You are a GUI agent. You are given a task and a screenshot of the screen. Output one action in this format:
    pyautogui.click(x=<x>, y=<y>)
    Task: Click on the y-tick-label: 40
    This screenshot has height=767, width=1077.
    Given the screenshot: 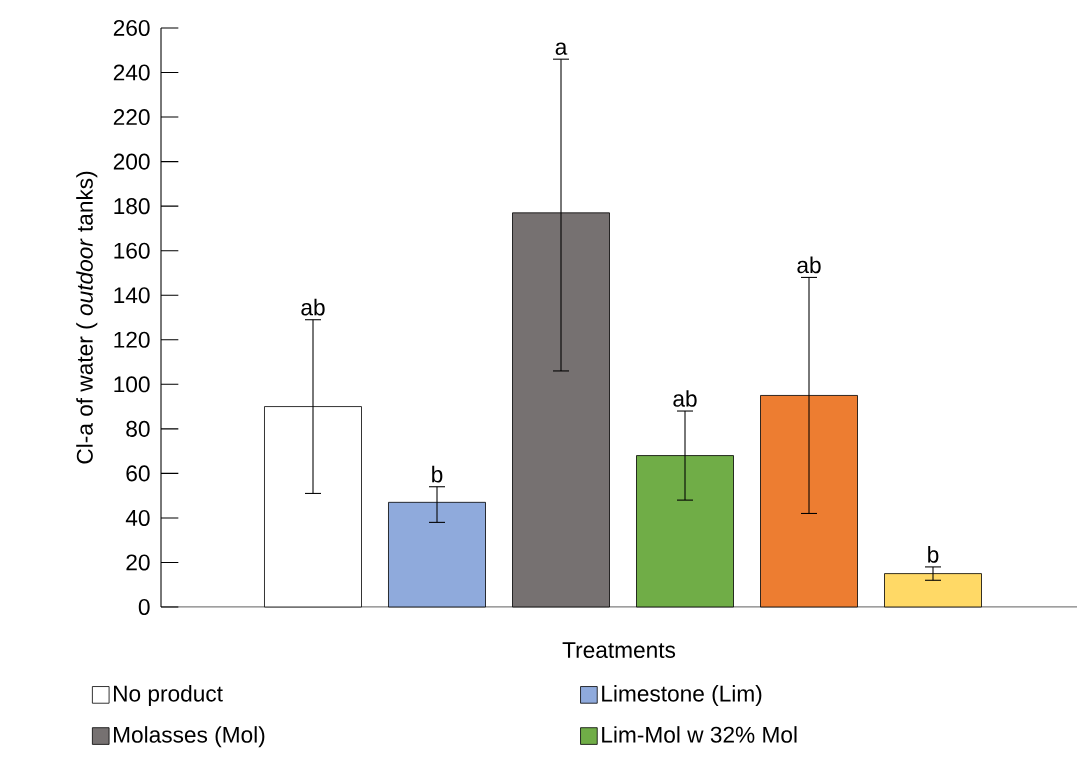 What is the action you would take?
    pyautogui.click(x=137, y=517)
    